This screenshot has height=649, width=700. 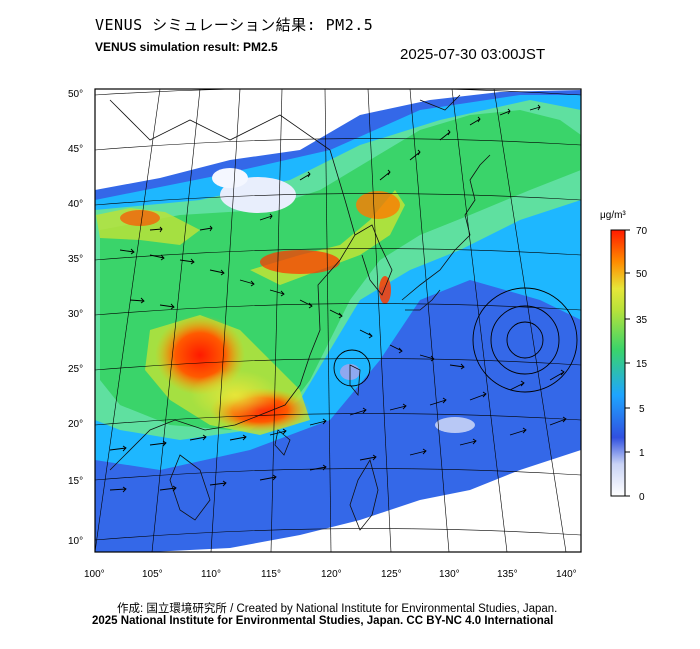 I want to click on lon-label-120: 120°, so click(x=331, y=574).